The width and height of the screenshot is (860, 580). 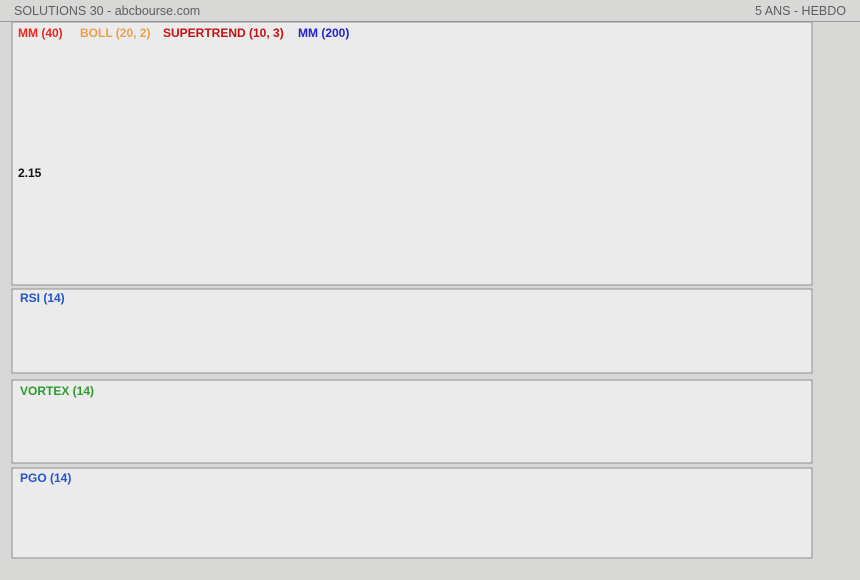 What do you see at coordinates (800, 11) in the screenshot?
I see `timeframe-label: 5 ANS - HEBDO` at bounding box center [800, 11].